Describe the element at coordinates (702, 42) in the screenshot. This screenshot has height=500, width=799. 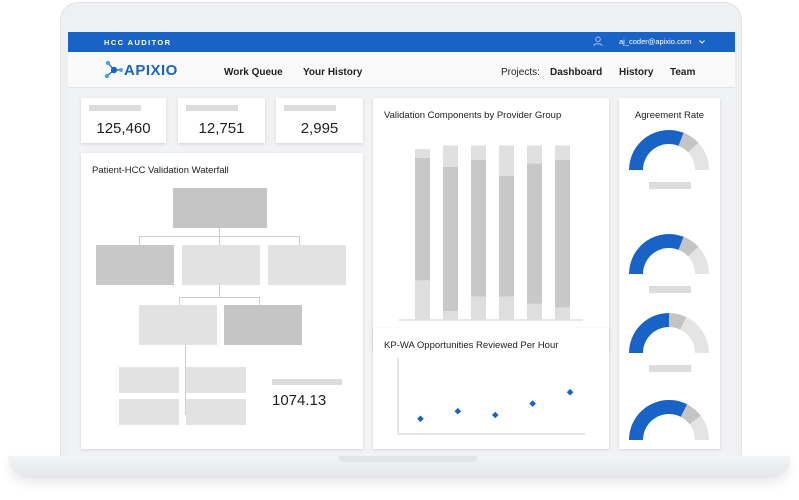
I see `chevron-down-icon` at that location.